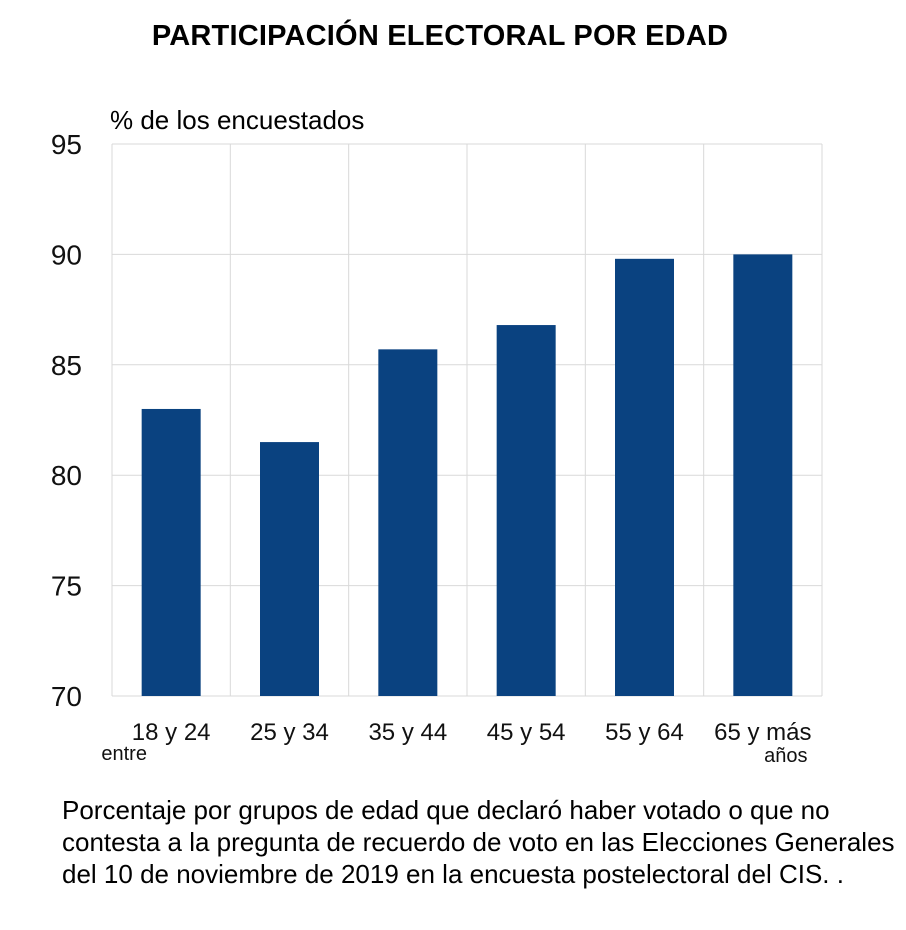 The image size is (906, 930). What do you see at coordinates (66, 365) in the screenshot?
I see `y-tick-label: 85` at bounding box center [66, 365].